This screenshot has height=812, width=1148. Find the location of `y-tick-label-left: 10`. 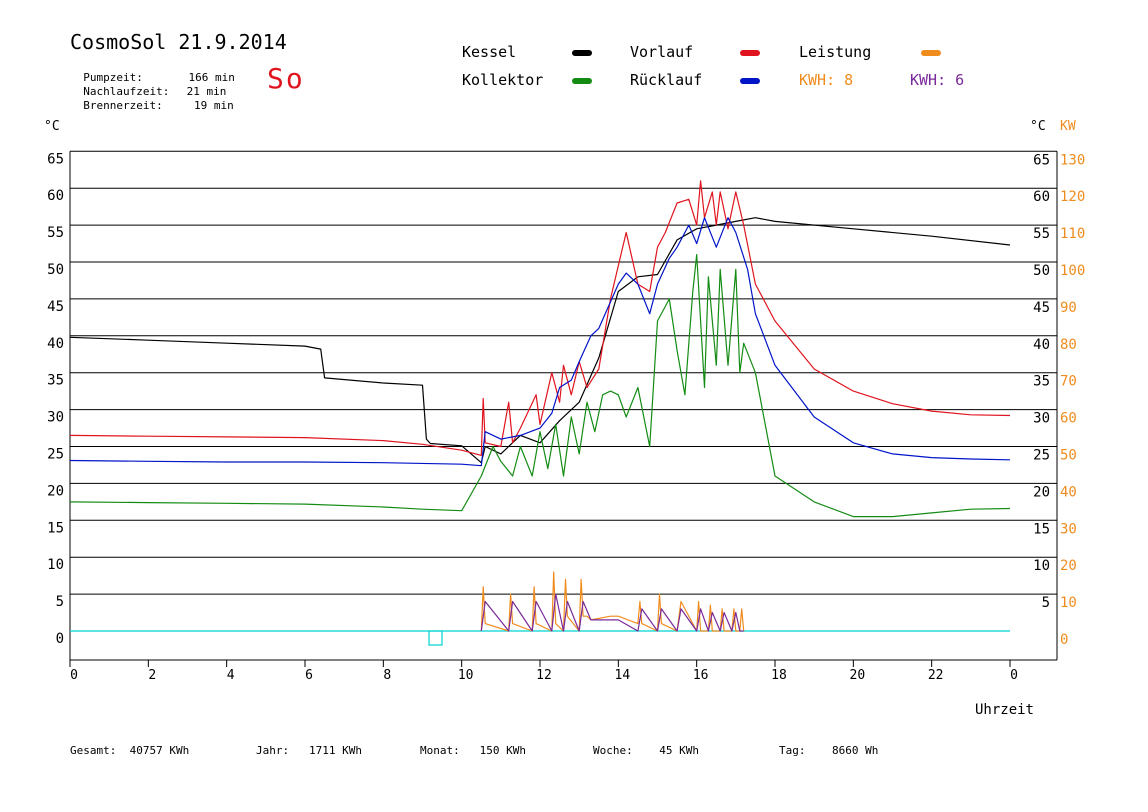

y-tick-label-left: 10 is located at coordinates (55, 565).